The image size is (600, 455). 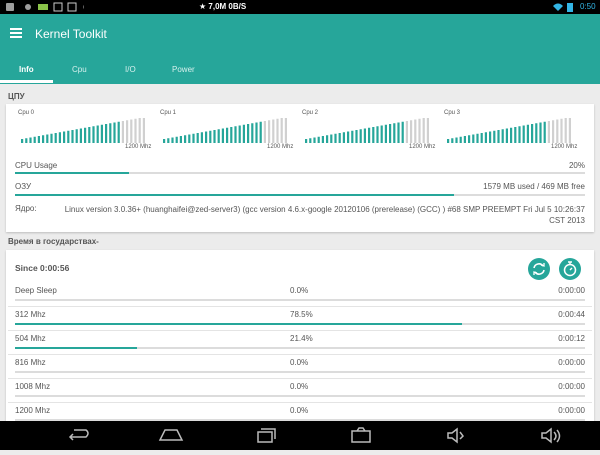 What do you see at coordinates (16, 96) in the screenshot?
I see `section-title: ЦПУ` at bounding box center [16, 96].